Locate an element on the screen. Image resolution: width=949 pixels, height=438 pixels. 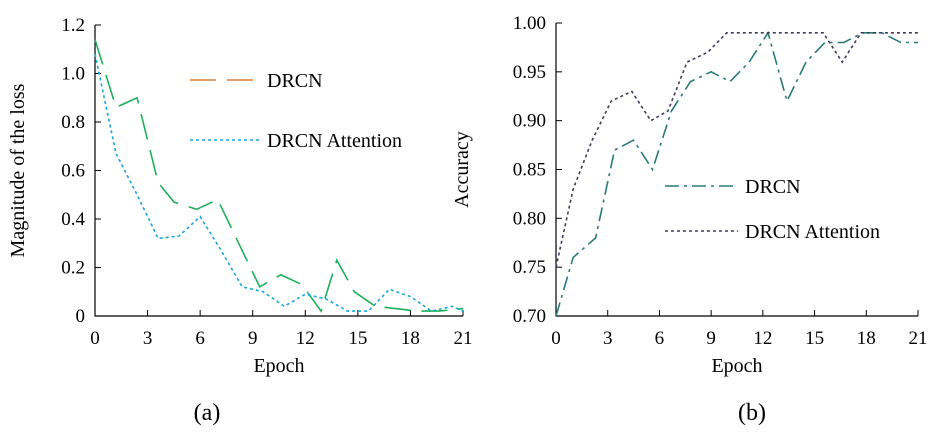
y-tick-label: 1.00 is located at coordinates (529, 23).